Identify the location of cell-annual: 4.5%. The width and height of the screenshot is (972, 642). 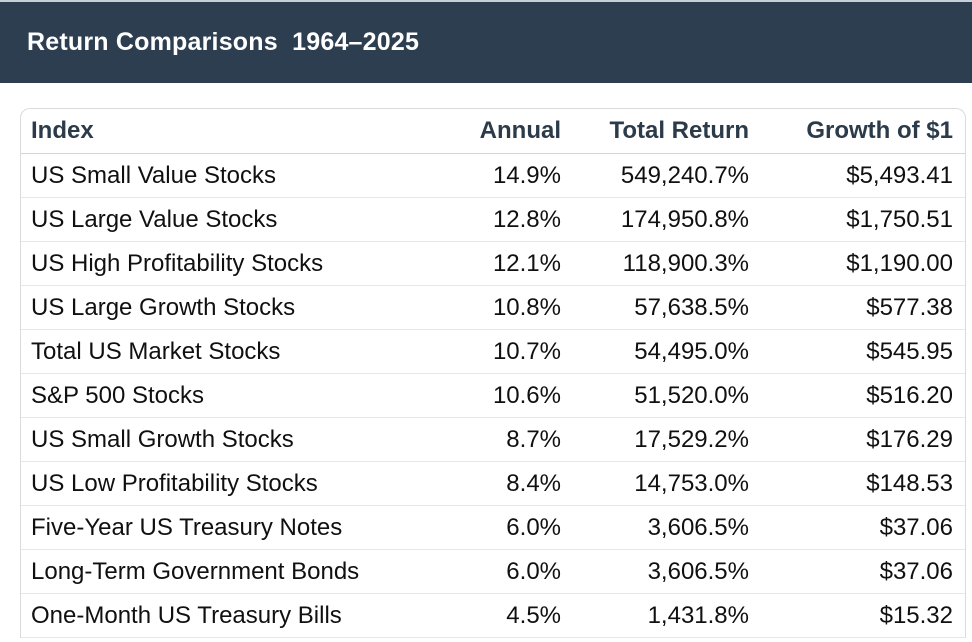
(506, 615).